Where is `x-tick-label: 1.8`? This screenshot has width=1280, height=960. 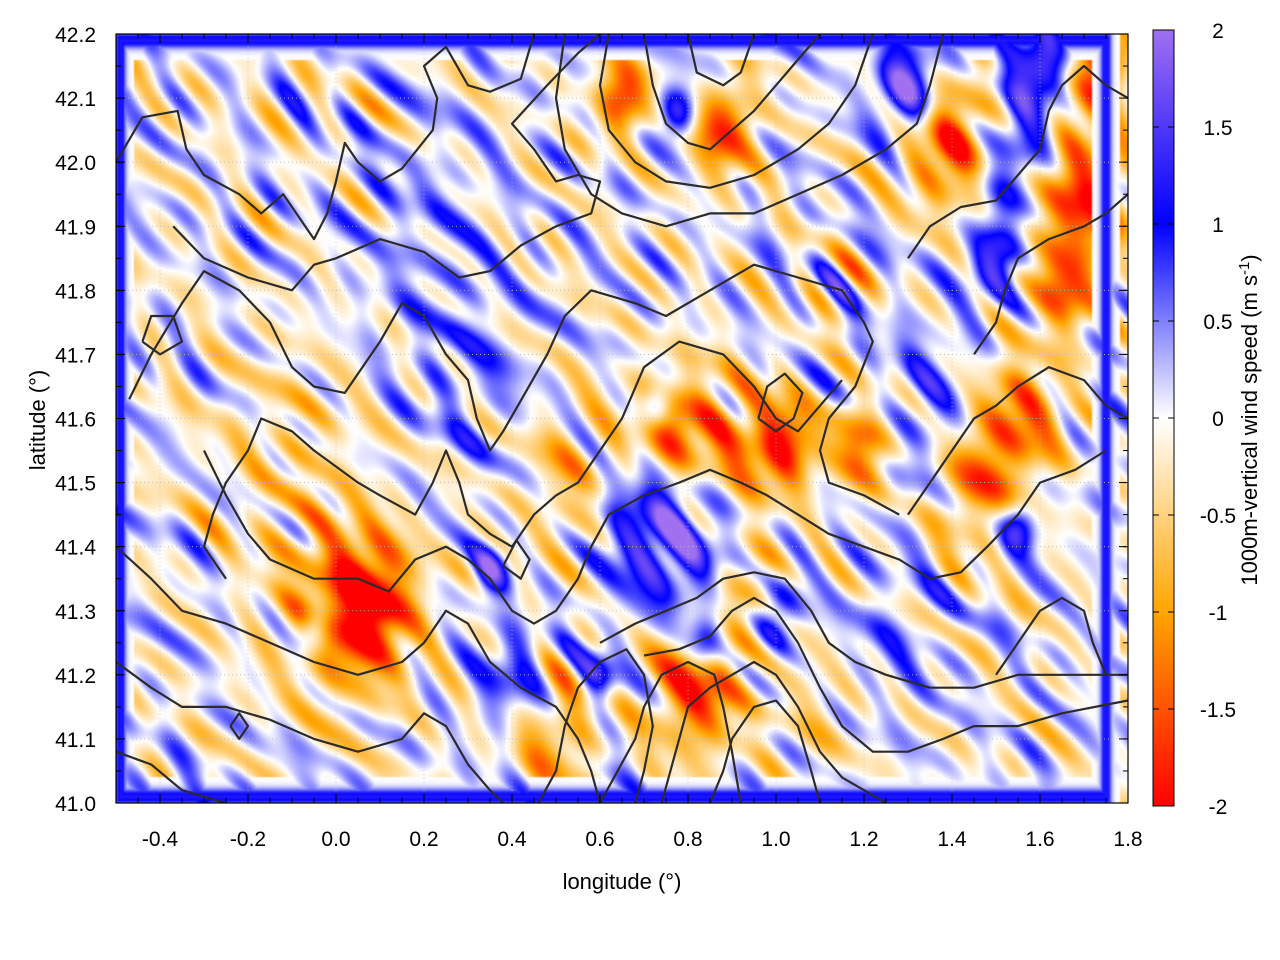
x-tick-label: 1.8 is located at coordinates (1127, 839).